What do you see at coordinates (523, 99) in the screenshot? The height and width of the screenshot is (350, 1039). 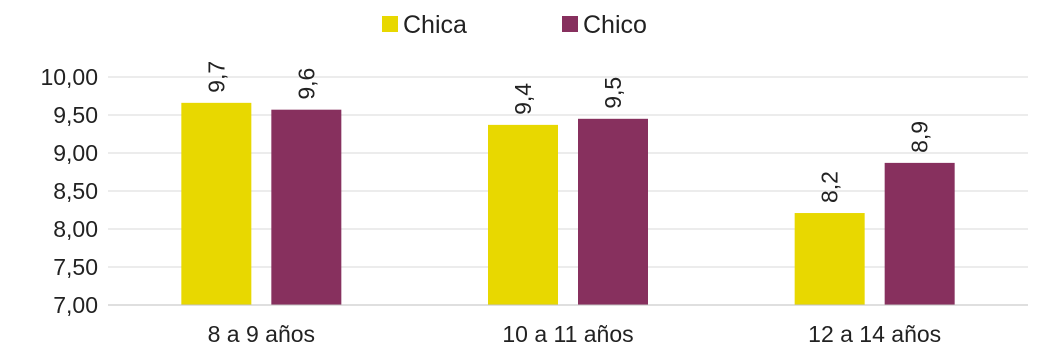 I see `data-label: 9,4` at bounding box center [523, 99].